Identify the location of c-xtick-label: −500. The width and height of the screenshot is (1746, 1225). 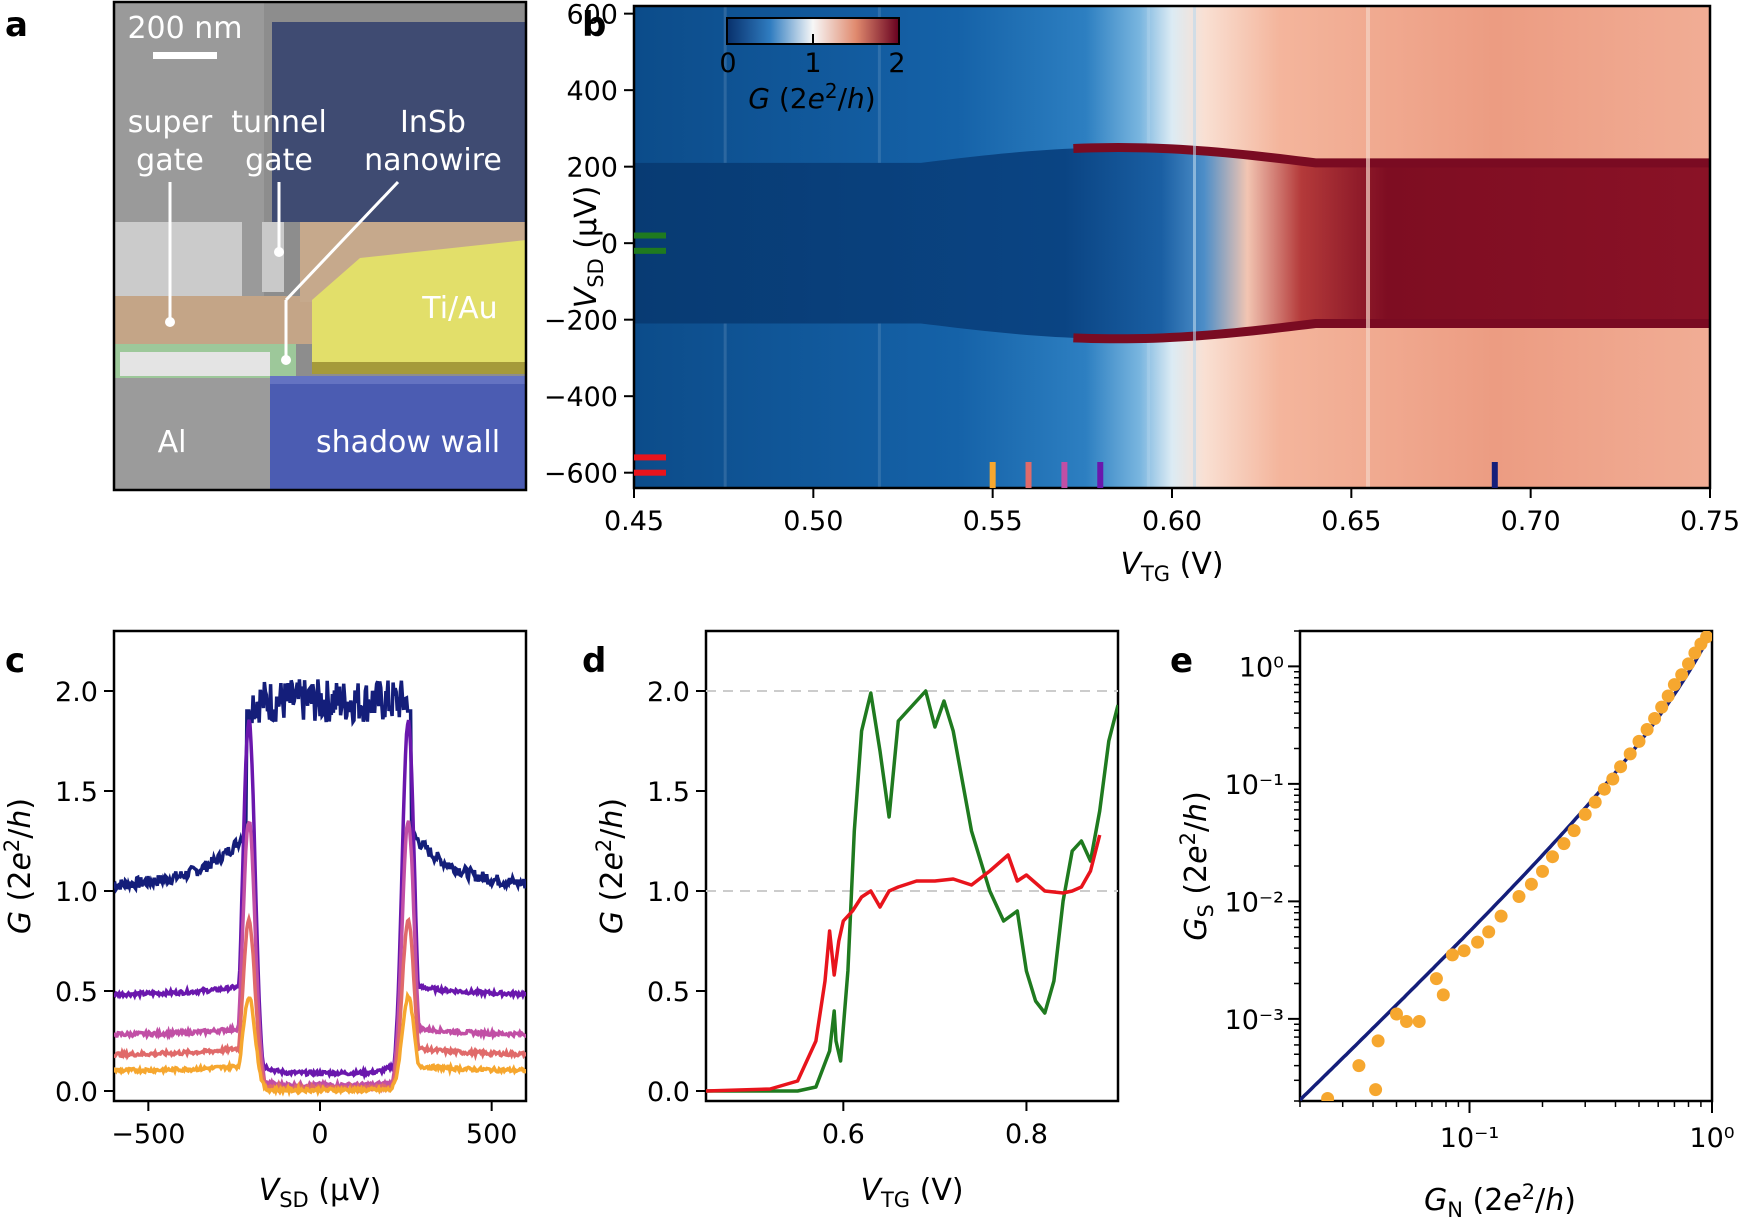
(148, 1134).